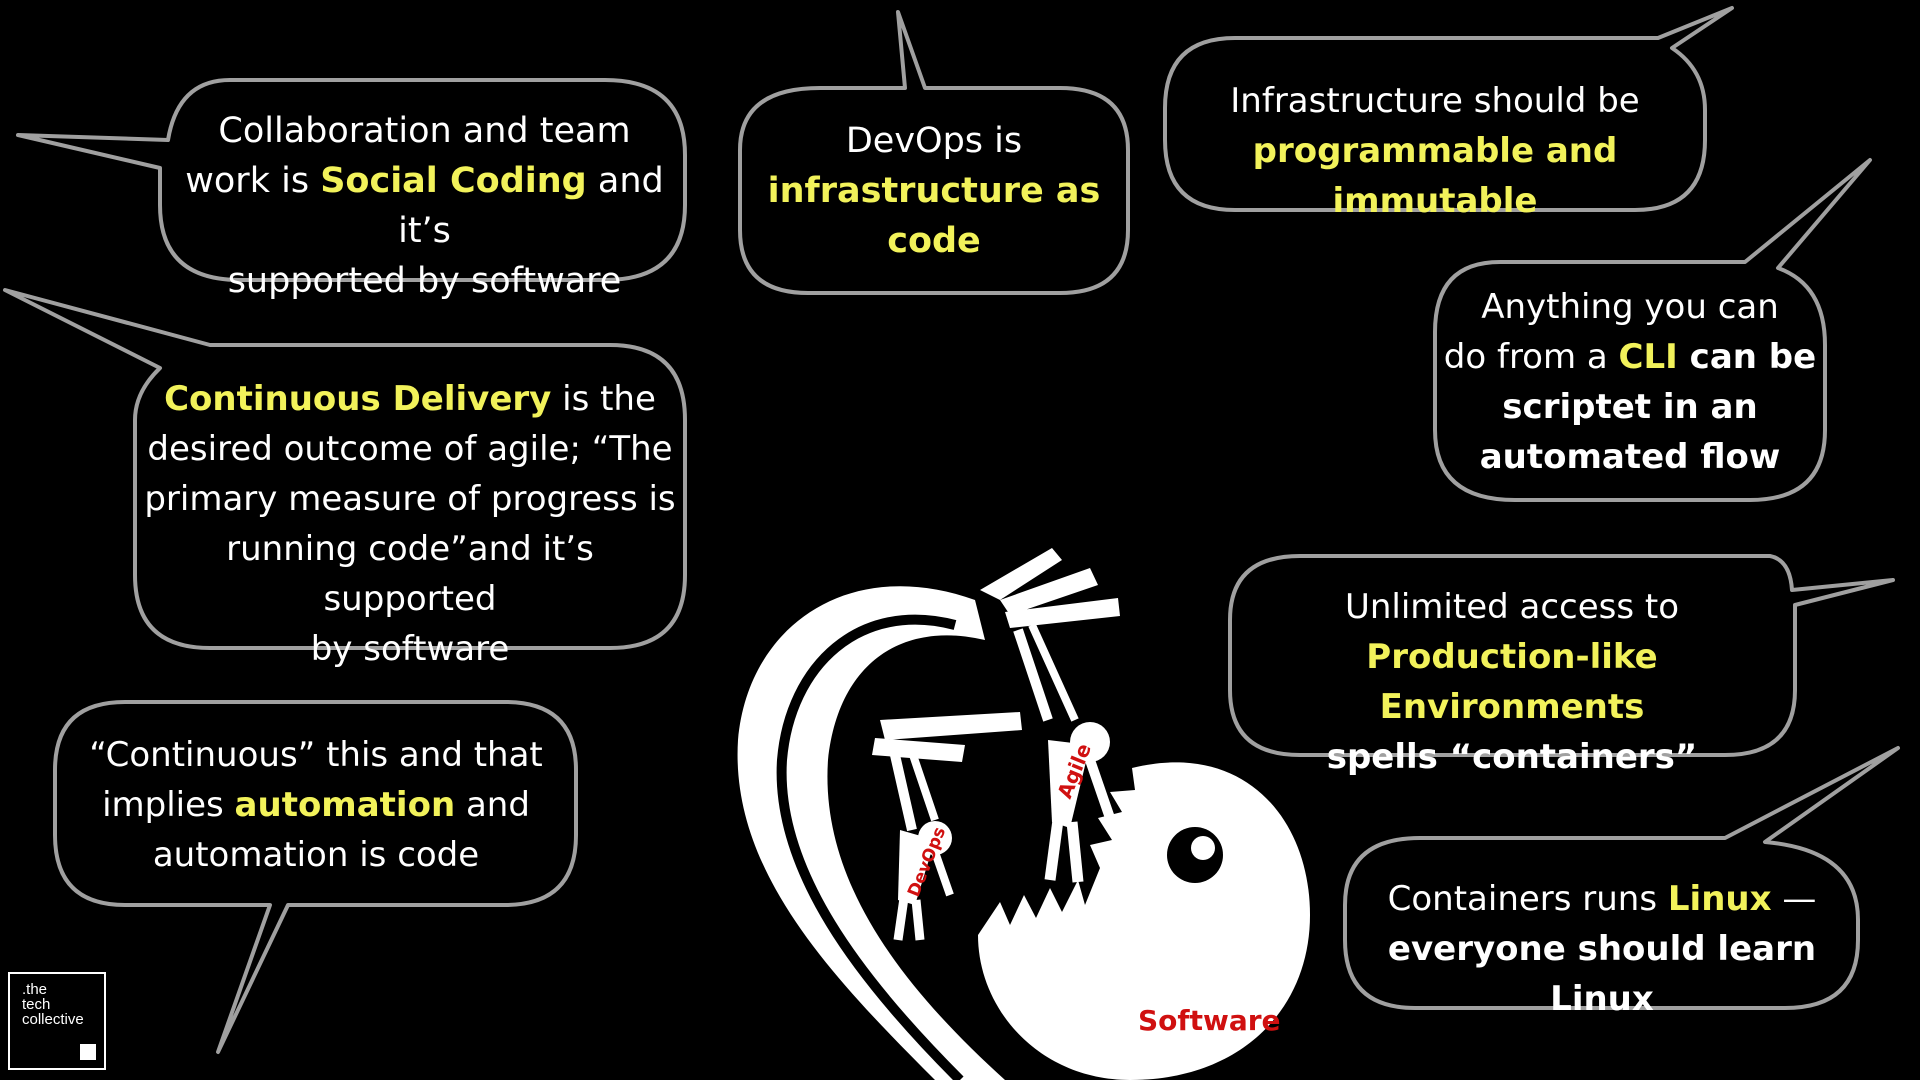 This screenshot has height=1080, width=1920. I want to click on envs-line-3: spells “containers”, so click(1512, 757).